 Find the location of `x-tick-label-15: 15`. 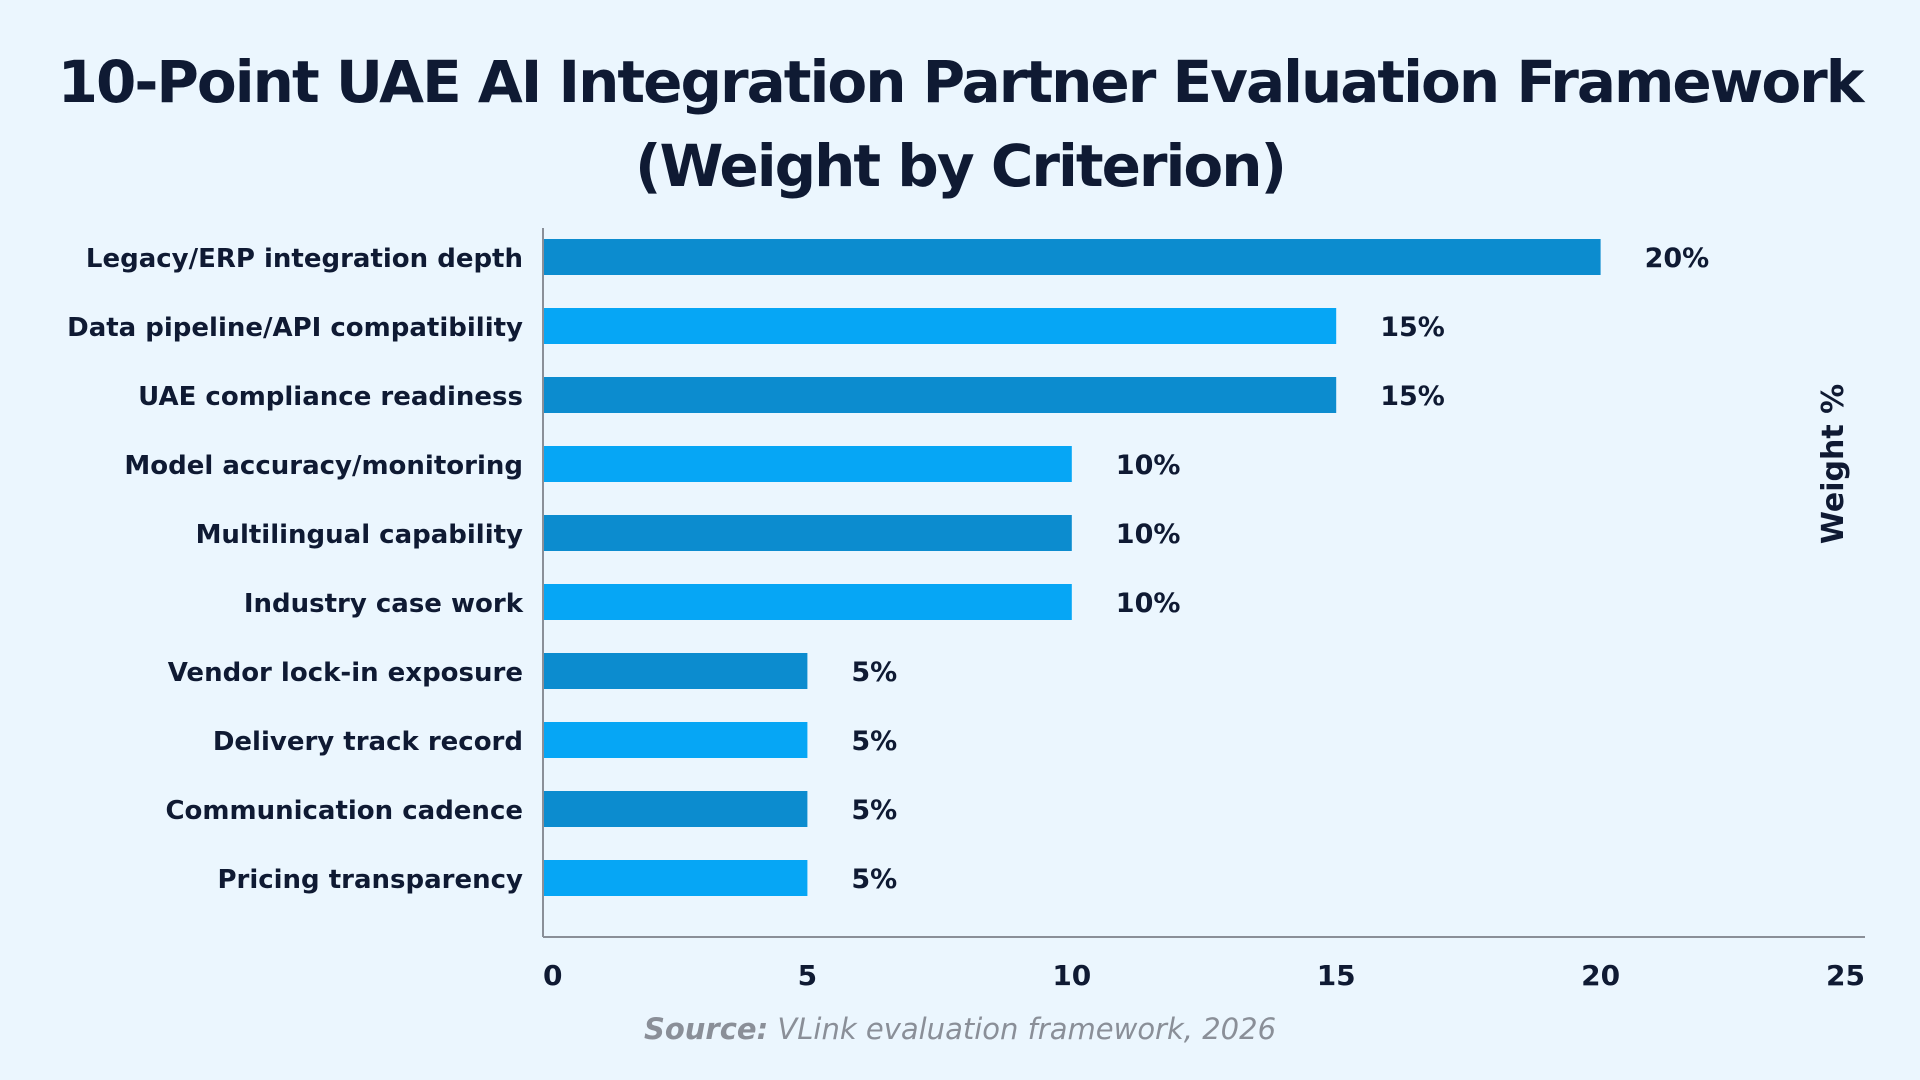

x-tick-label-15: 15 is located at coordinates (1336, 975).